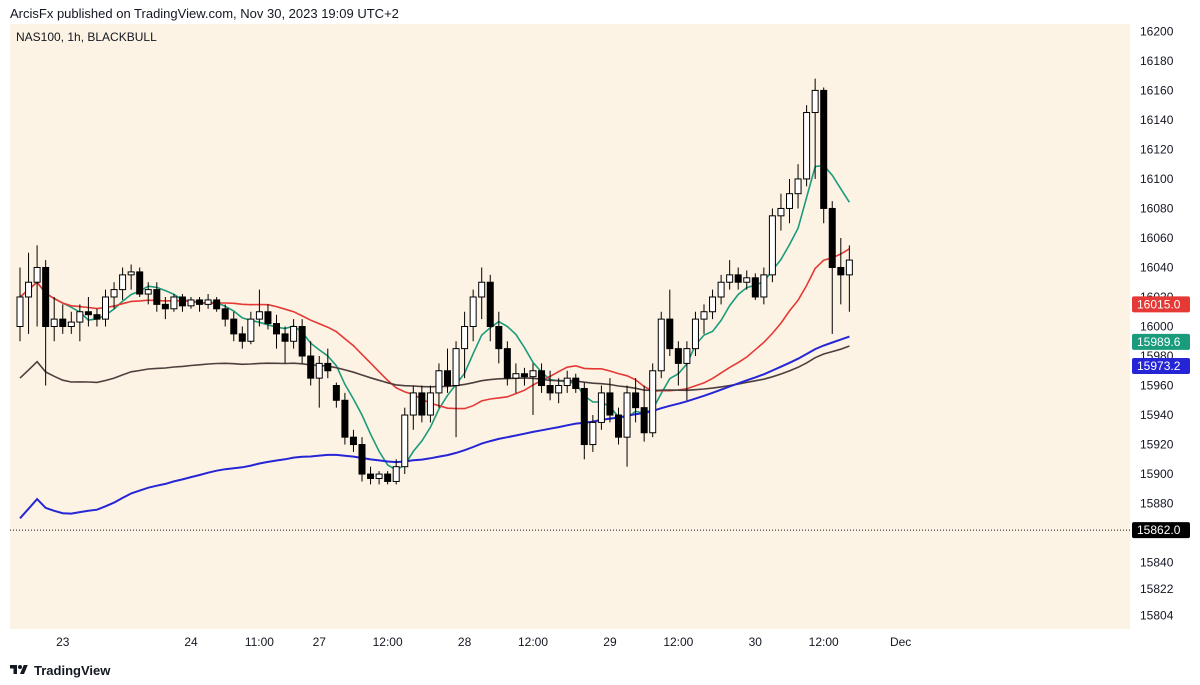 Image resolution: width=1200 pixels, height=685 pixels. What do you see at coordinates (1157, 589) in the screenshot?
I see `price-tick-label: 15822` at bounding box center [1157, 589].